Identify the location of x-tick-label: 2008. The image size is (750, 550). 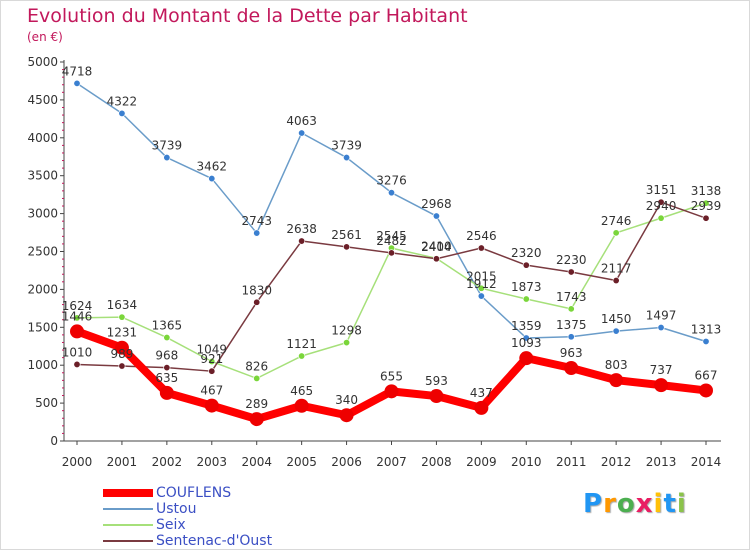
(436, 462).